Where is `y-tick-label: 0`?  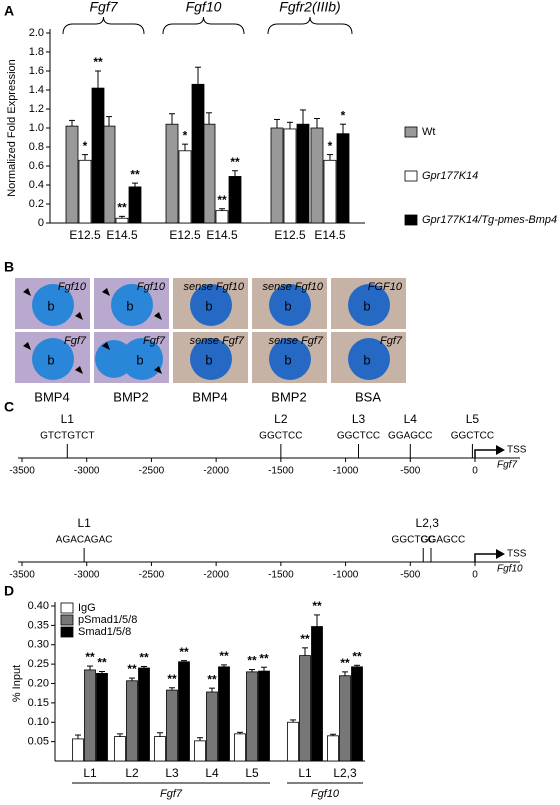
y-tick-label: 0 is located at coordinates (41, 223).